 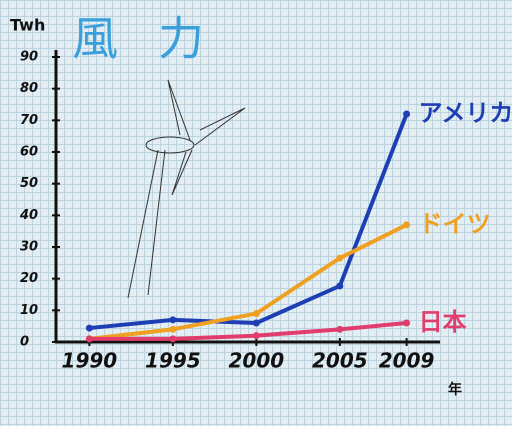 What do you see at coordinates (28, 215) in the screenshot?
I see `y-tick-label: 40` at bounding box center [28, 215].